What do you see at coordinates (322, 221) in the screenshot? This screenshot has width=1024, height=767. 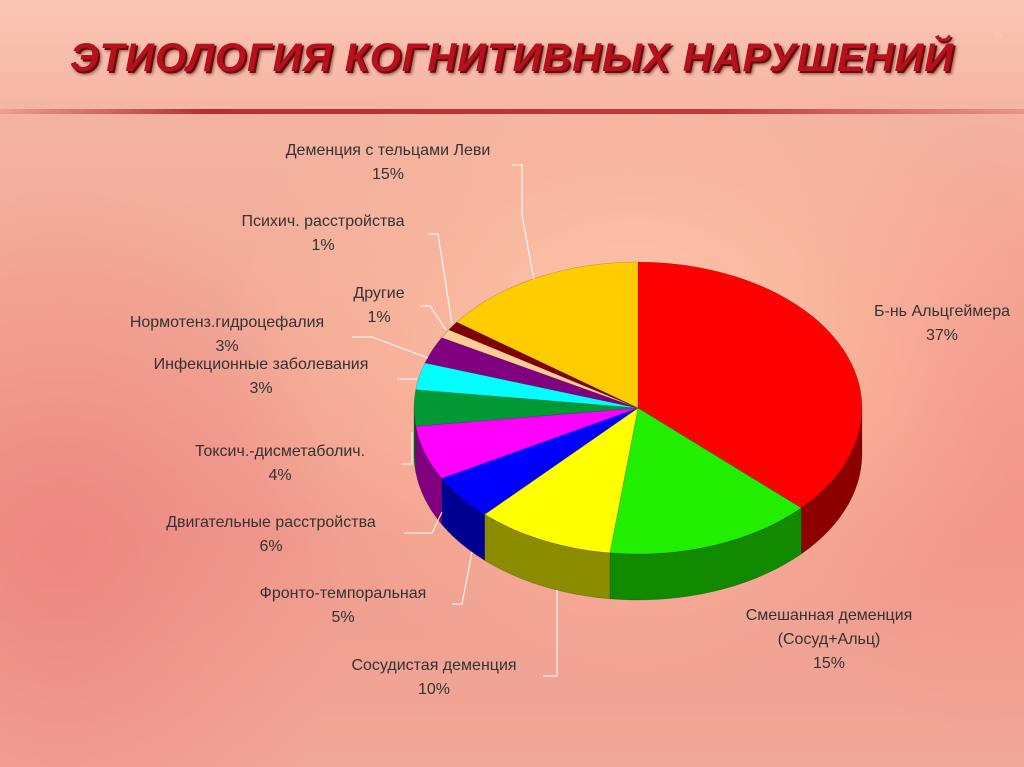 I see `slice-name: Психич. расстройства` at bounding box center [322, 221].